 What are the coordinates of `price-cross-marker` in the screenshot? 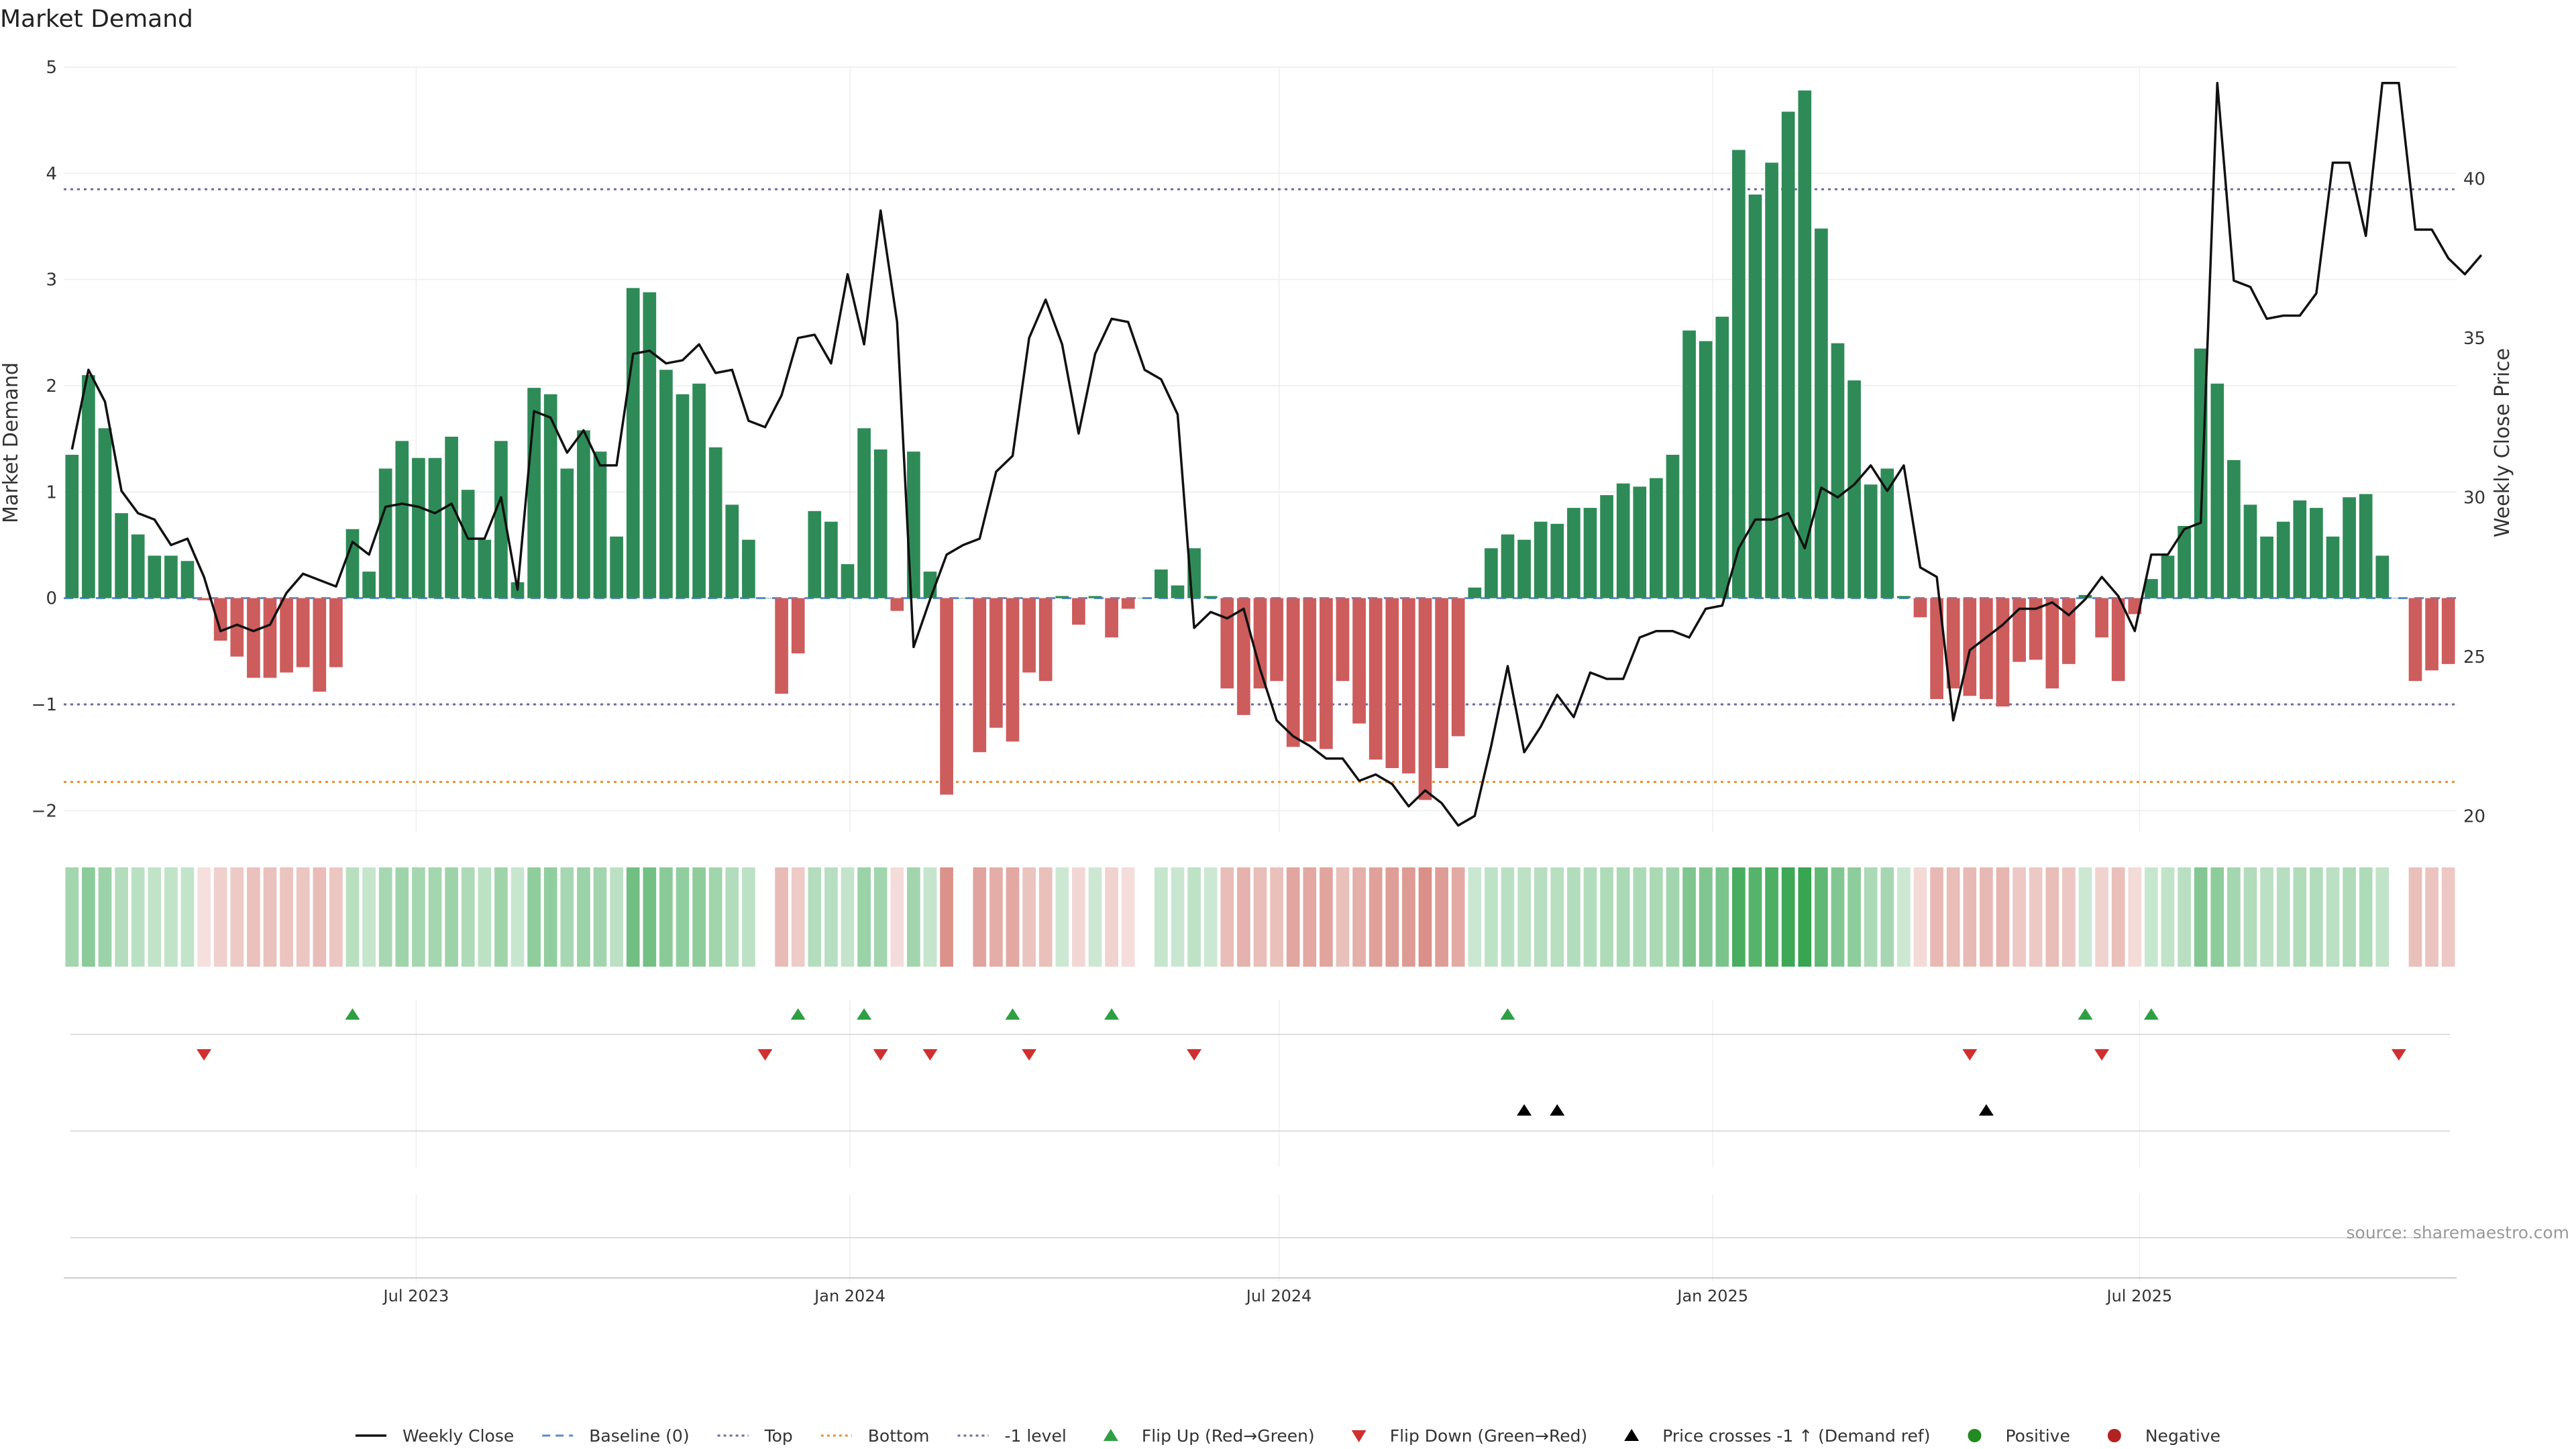 It's located at (1986, 1110).